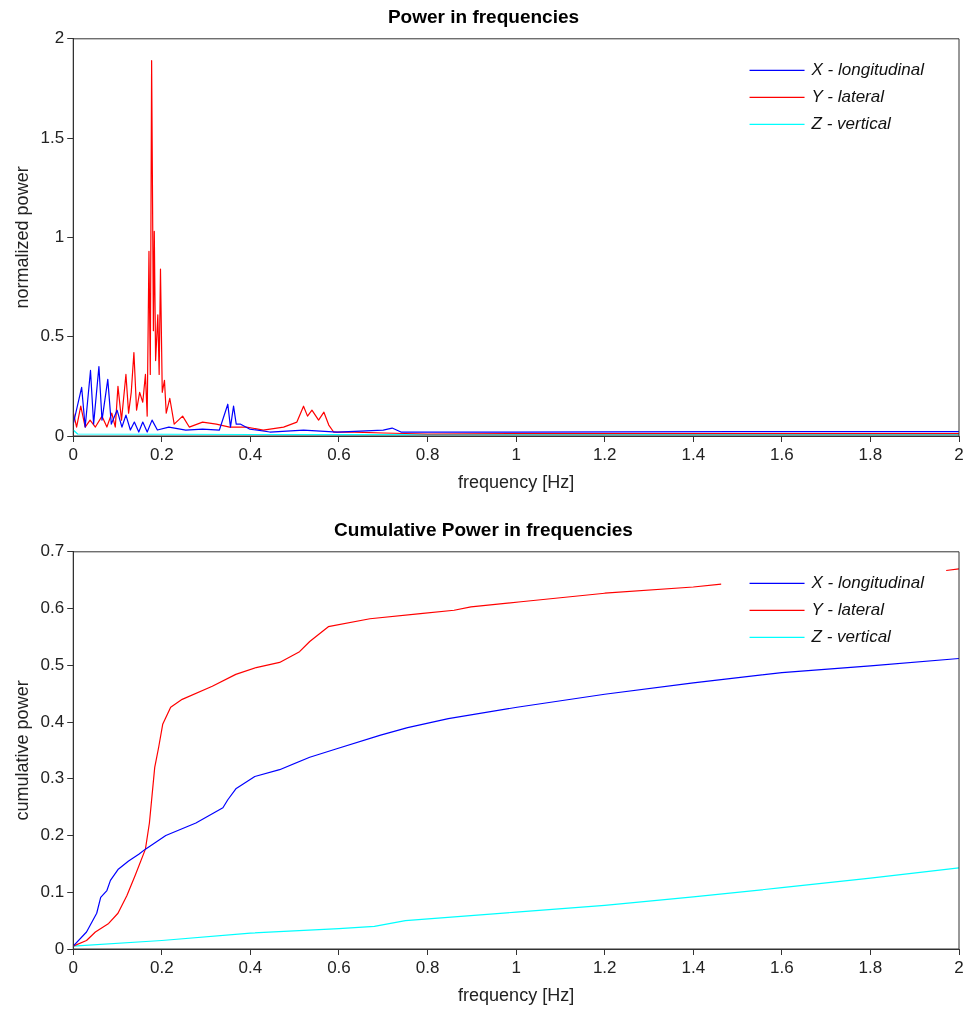  What do you see at coordinates (59, 38) in the screenshot?
I see `y-tick-label: 2` at bounding box center [59, 38].